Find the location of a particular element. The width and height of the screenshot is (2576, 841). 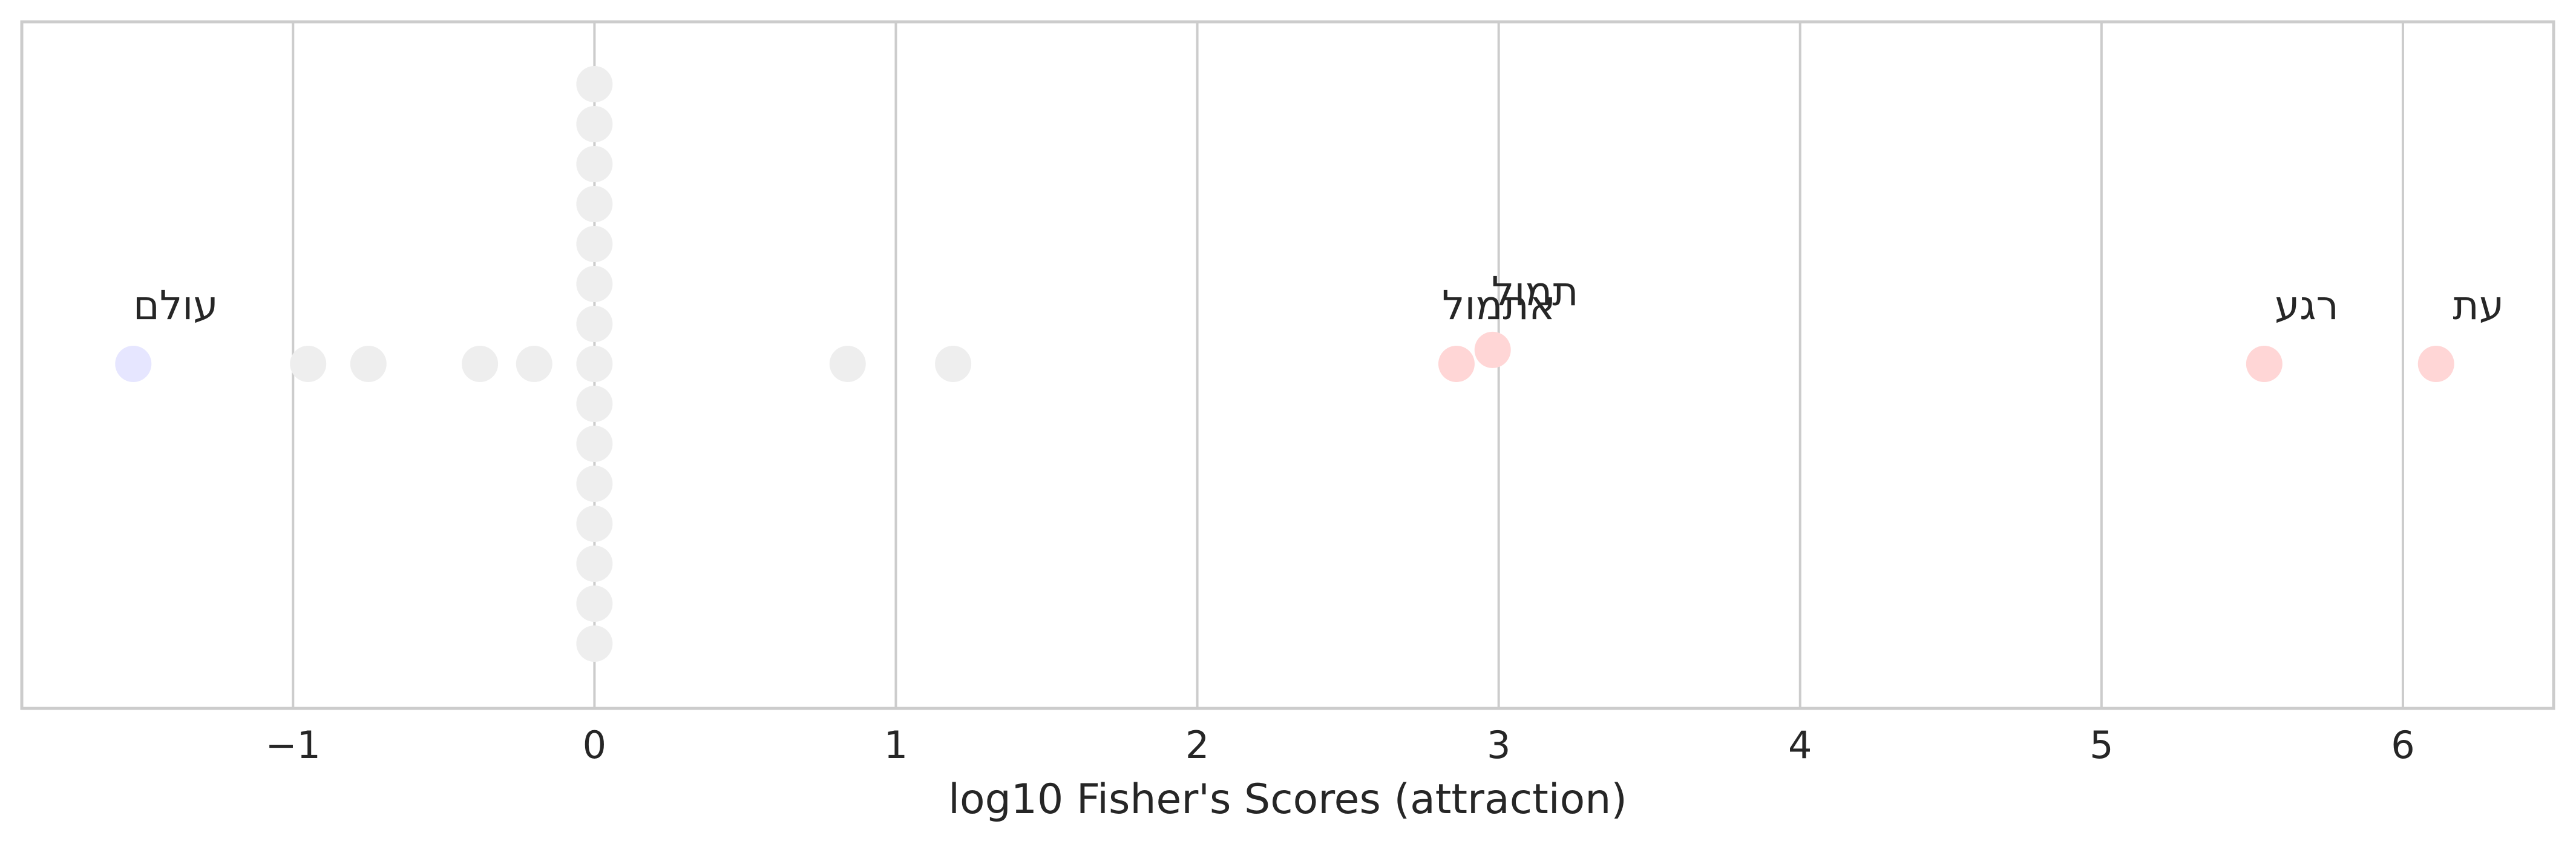

point-label: אתמול is located at coordinates (1499, 305).